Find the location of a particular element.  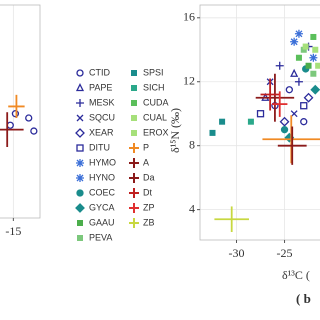

legend-label: ZB is located at coordinates (149, 222).